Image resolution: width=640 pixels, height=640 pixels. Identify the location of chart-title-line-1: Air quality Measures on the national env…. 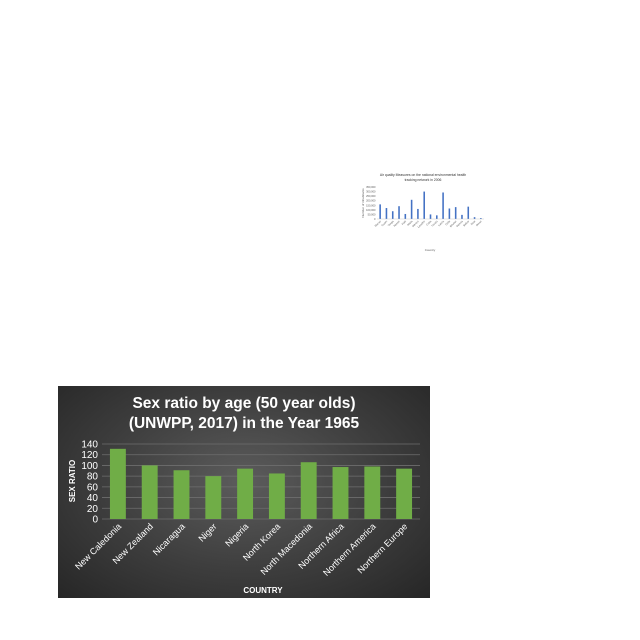
(423, 175).